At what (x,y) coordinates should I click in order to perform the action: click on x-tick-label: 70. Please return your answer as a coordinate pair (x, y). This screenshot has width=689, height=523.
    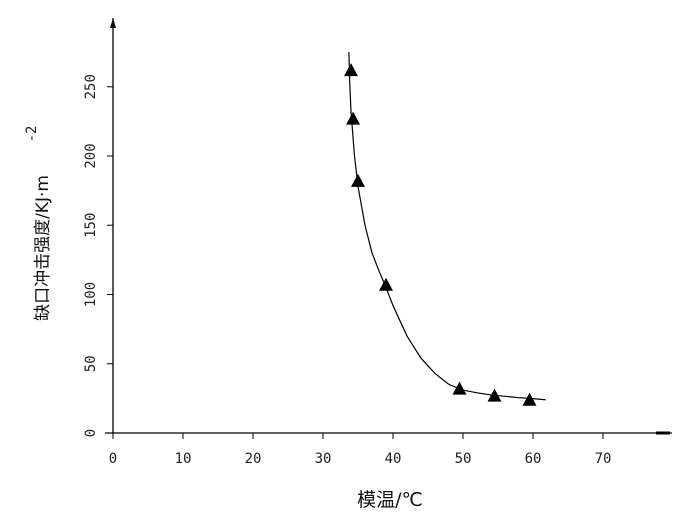
    Looking at the image, I should click on (603, 459).